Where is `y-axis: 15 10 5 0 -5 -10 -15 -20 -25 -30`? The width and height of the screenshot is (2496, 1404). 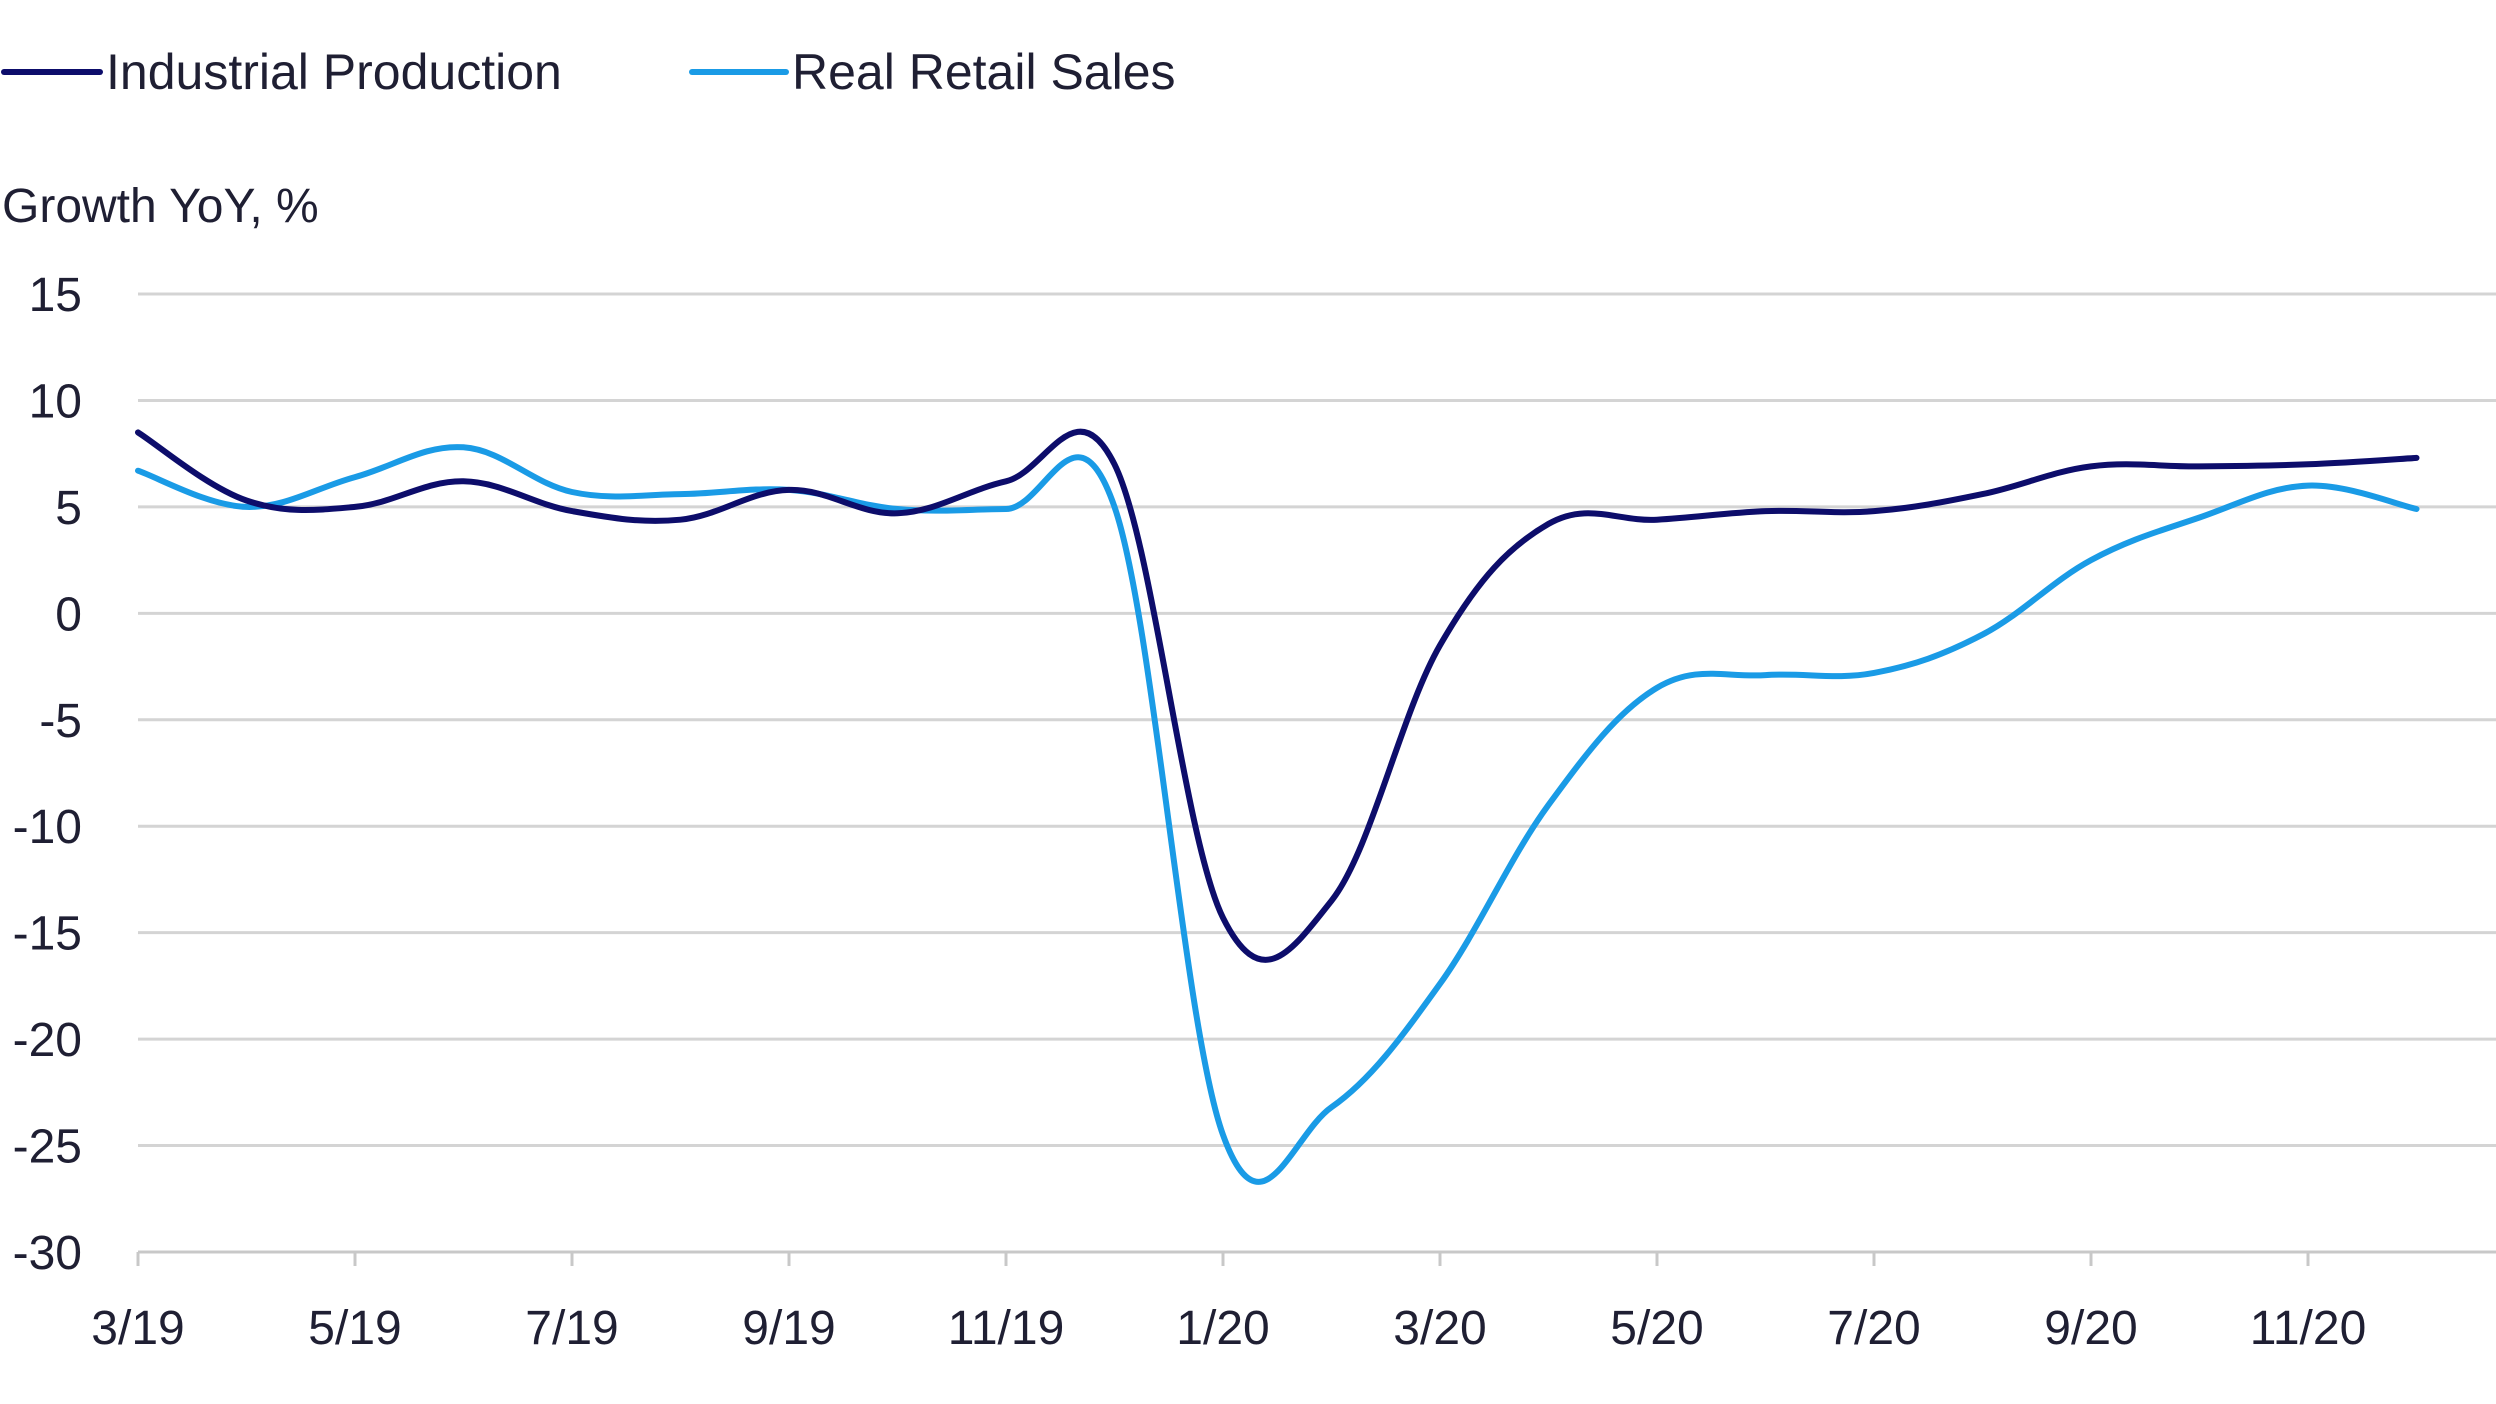
y-axis: 15 10 5 0 -5 -10 -15 -20 -25 -30 is located at coordinates (47, 774).